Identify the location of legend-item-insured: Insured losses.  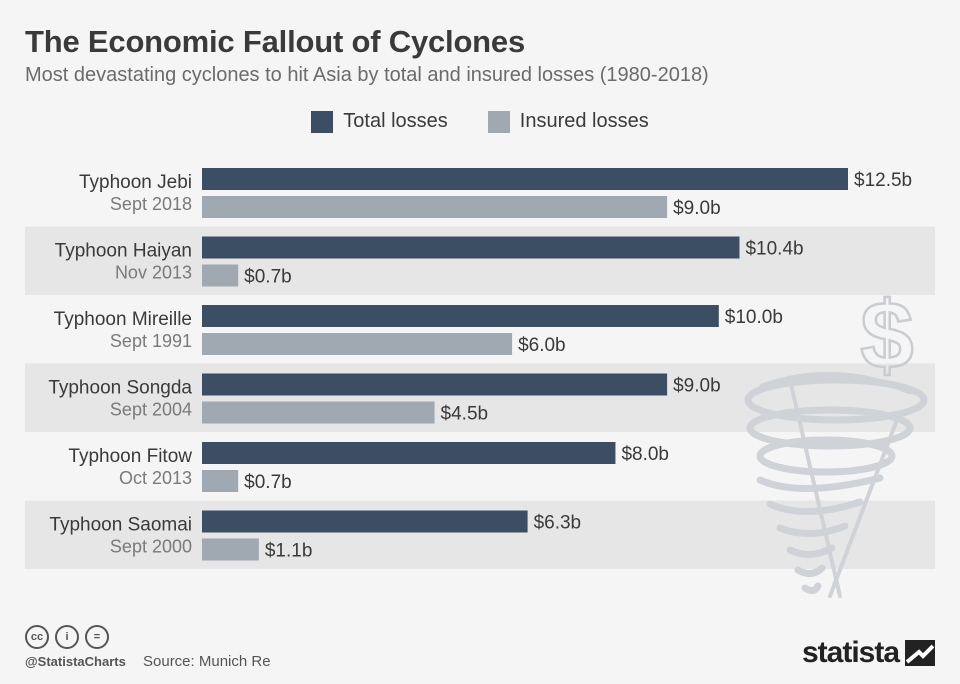
(568, 121).